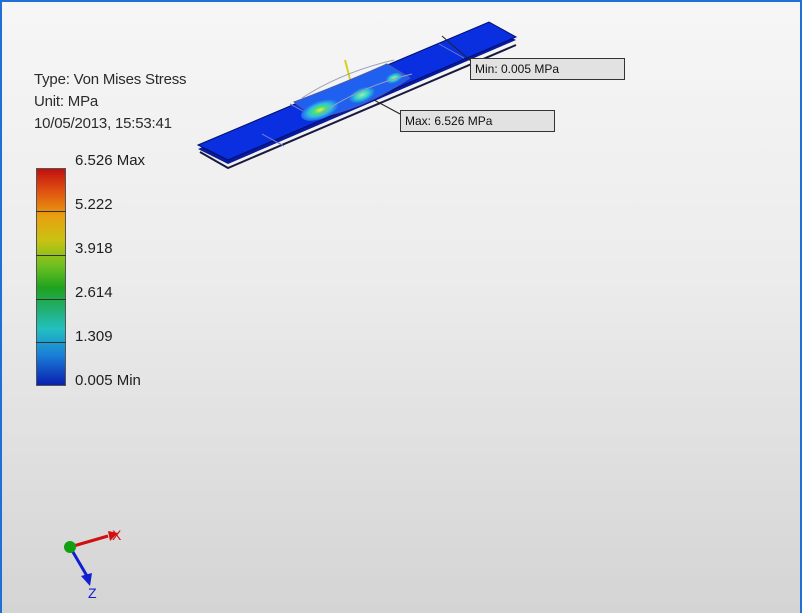 The image size is (802, 613). I want to click on legend-label-min: 0.005 Min, so click(108, 380).